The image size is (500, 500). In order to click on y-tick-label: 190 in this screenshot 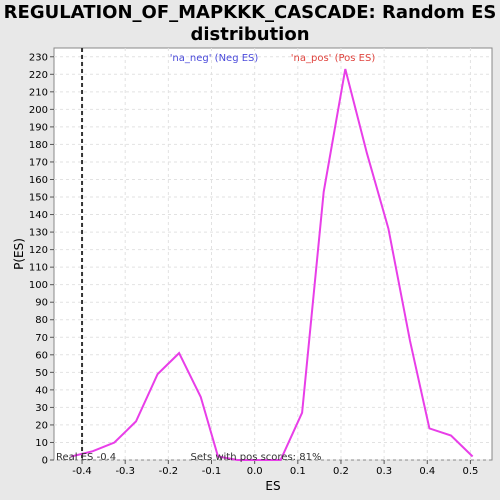, I will do `click(38, 127)`.